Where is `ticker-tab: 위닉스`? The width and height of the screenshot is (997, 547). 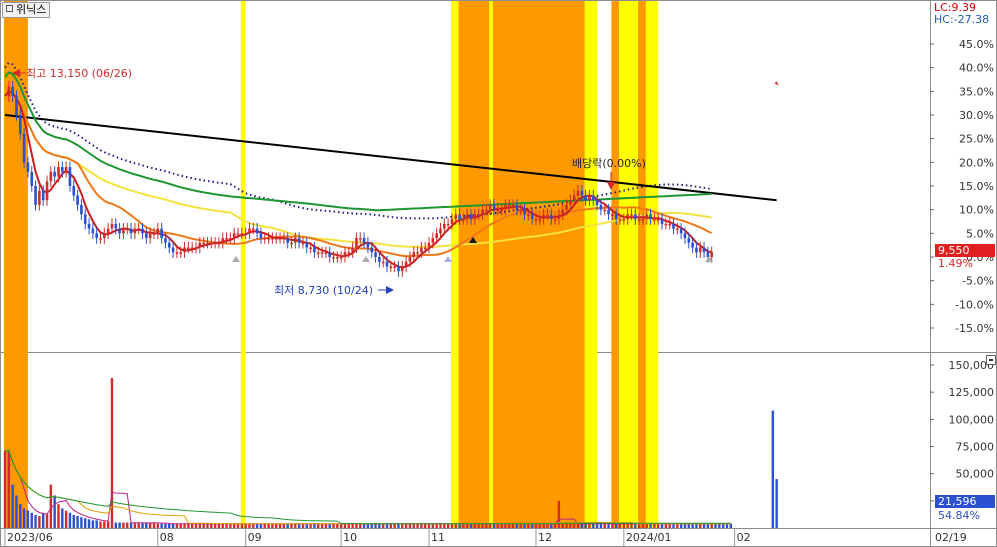
ticker-tab: 위닉스 is located at coordinates (26, 10).